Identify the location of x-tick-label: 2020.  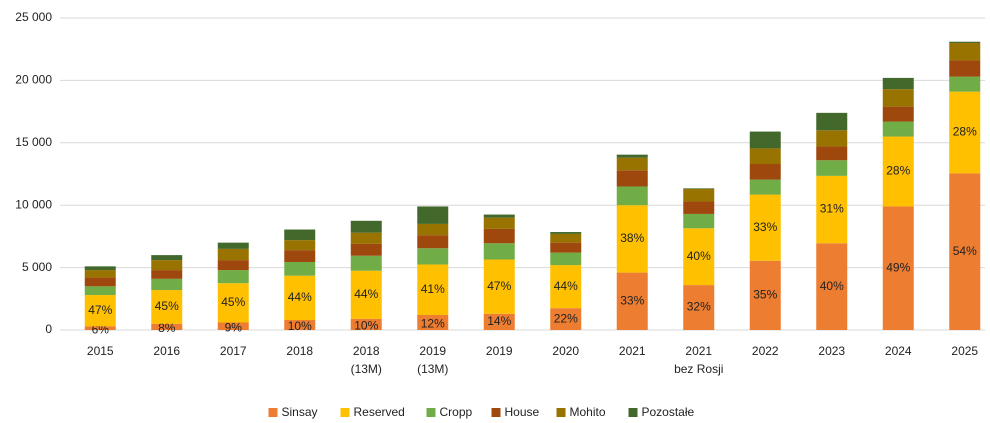
(565, 351).